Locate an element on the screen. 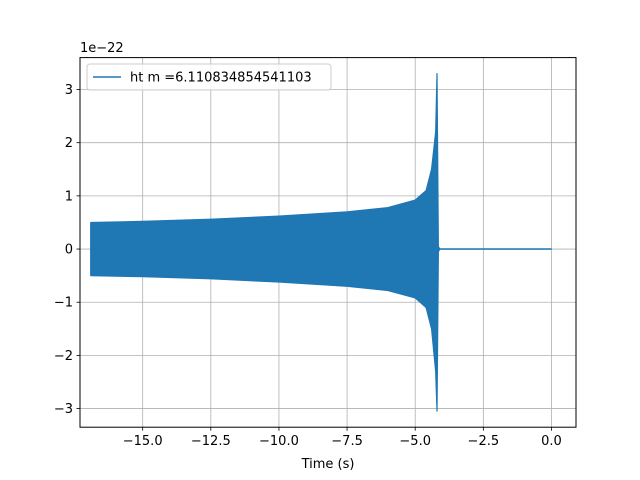 This screenshot has height=480, width=640. legend-box is located at coordinates (209, 77).